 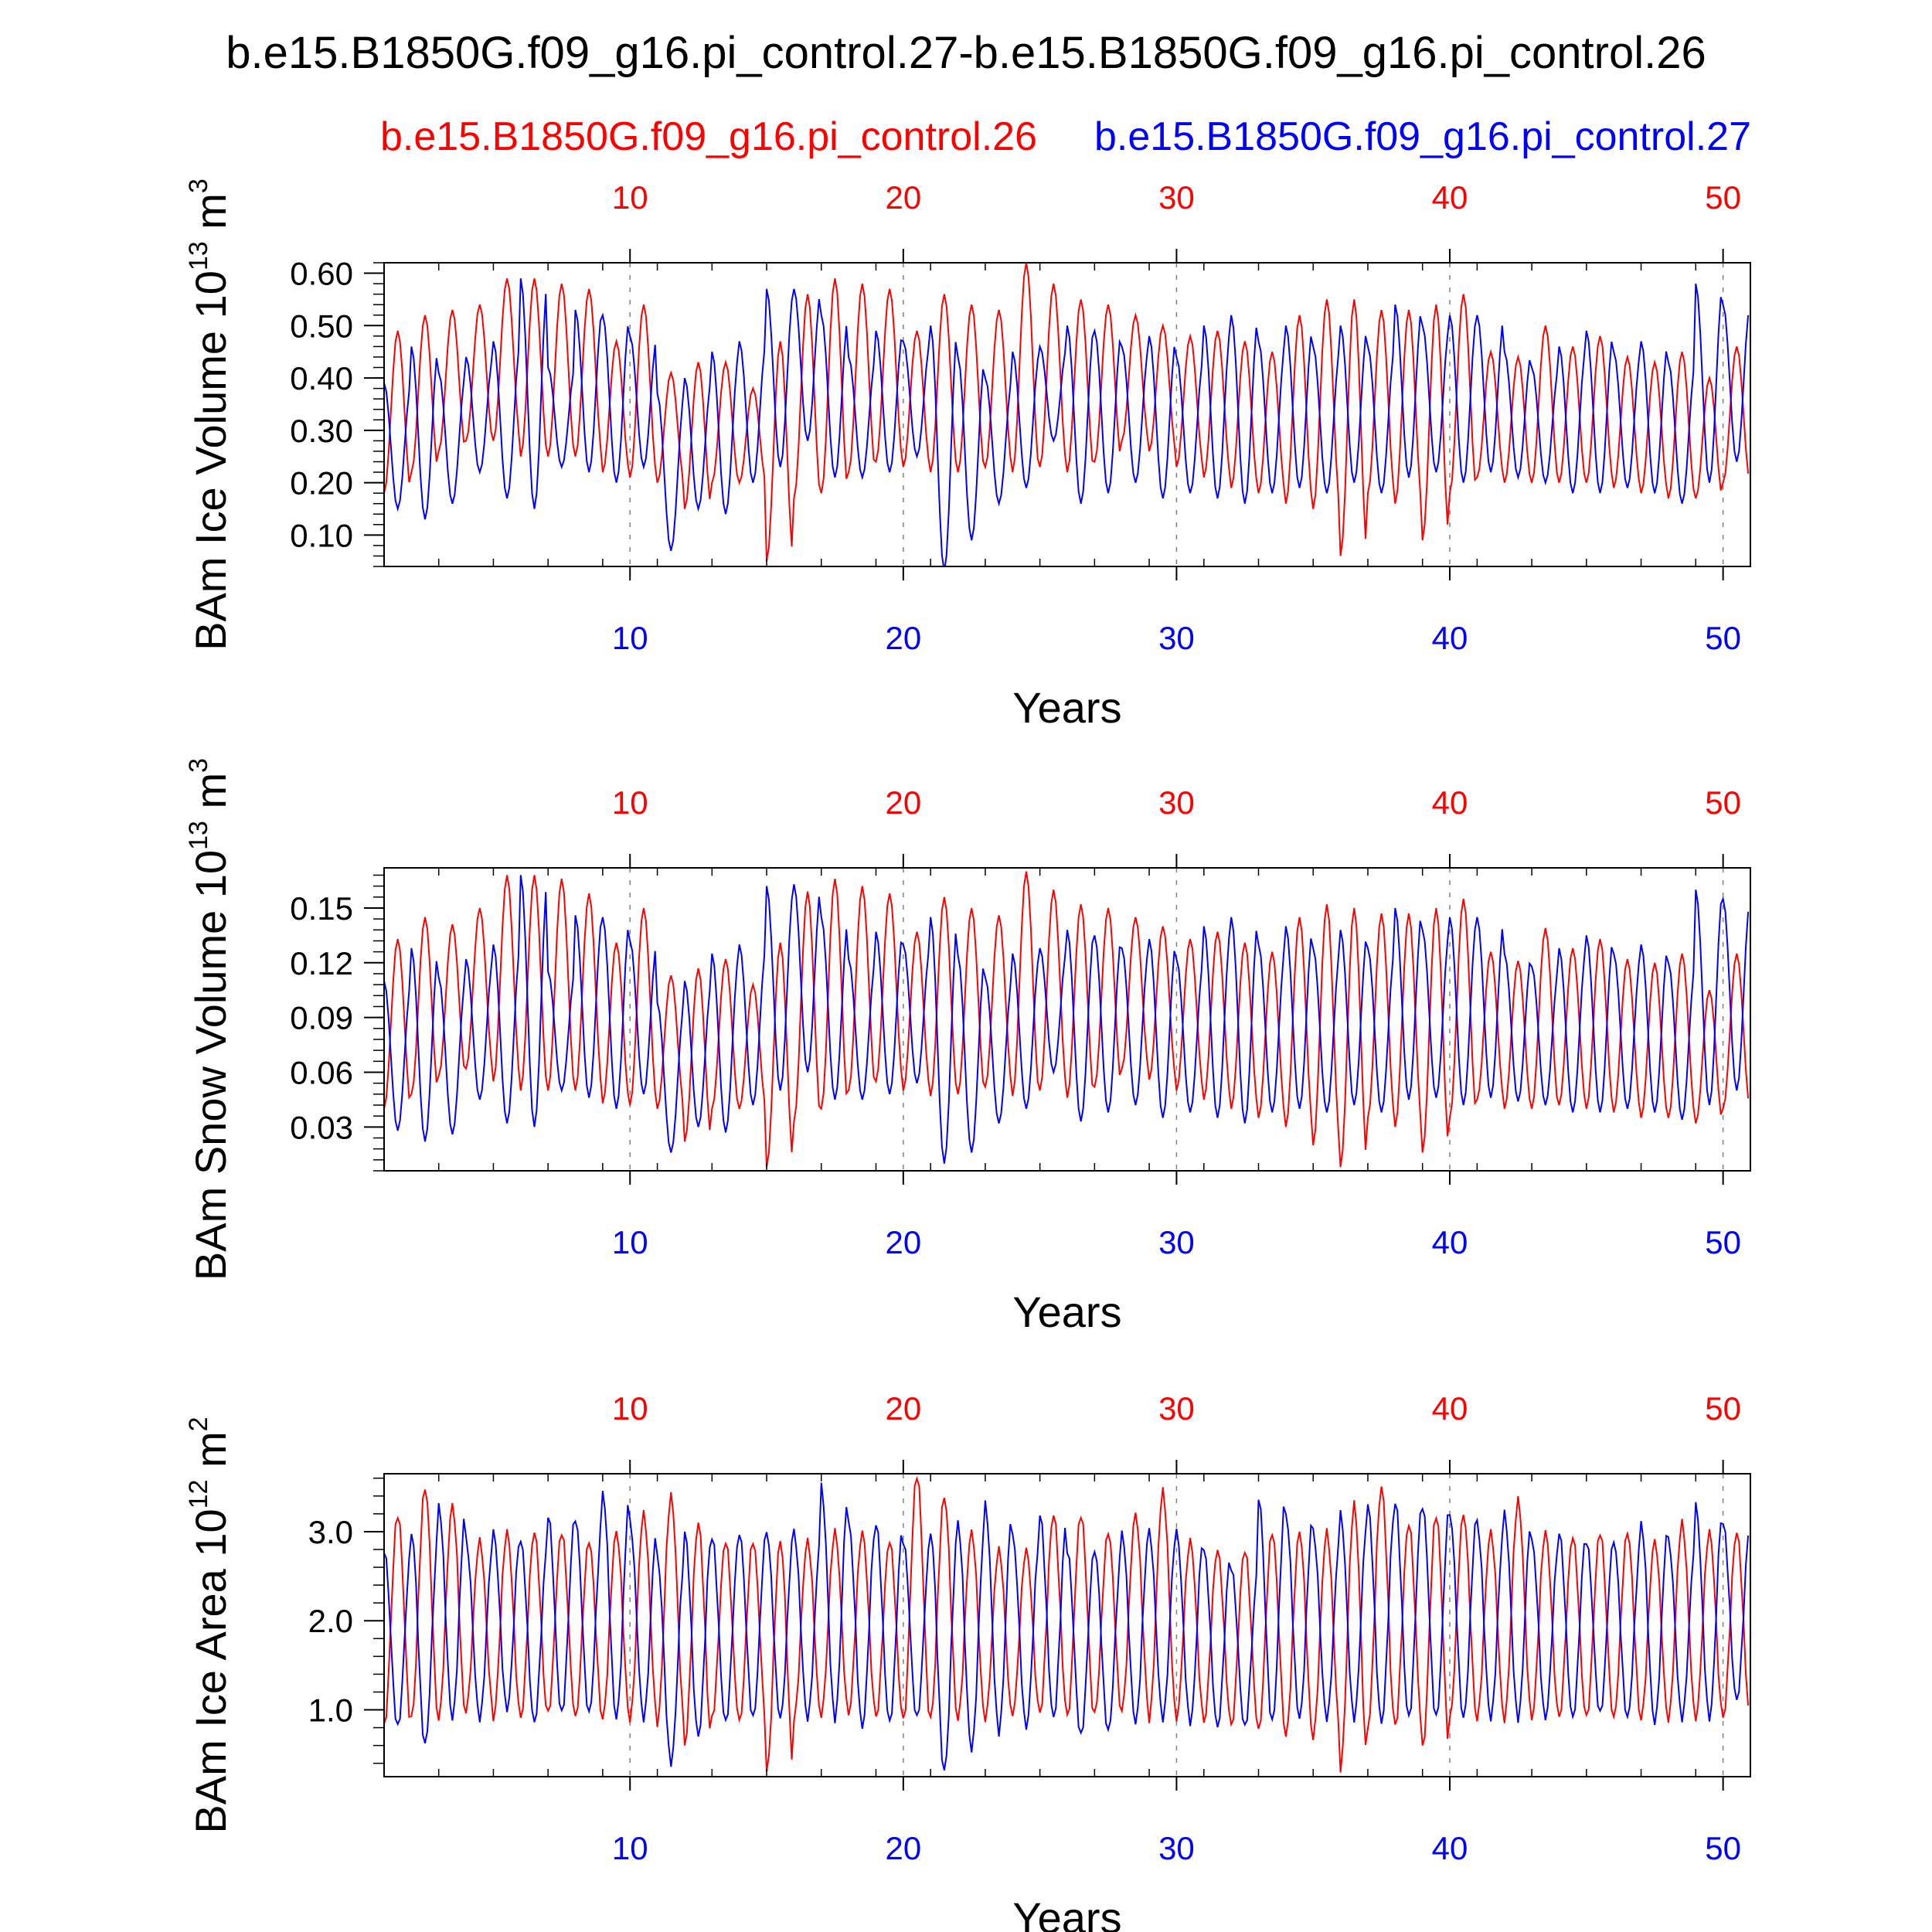 I want to click on y-tick-label: 0.30, so click(x=321, y=431).